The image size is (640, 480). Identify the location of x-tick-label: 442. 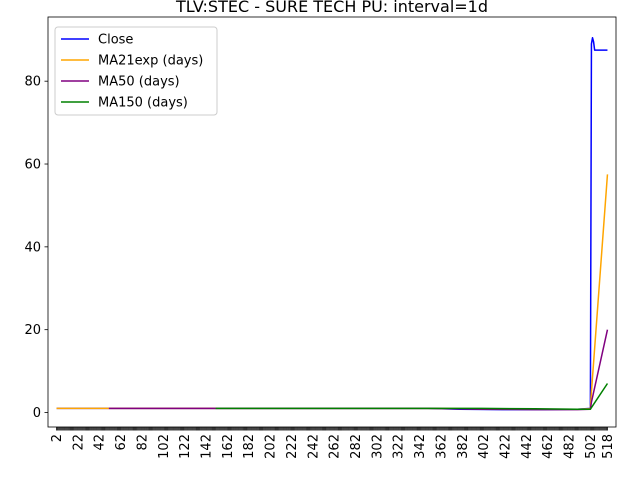
(527, 446).